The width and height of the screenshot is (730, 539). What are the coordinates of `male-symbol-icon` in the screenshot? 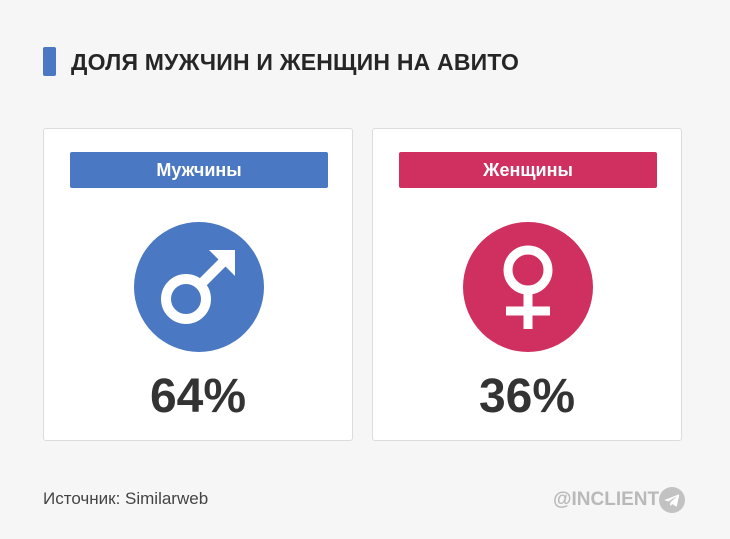 It's located at (199, 287).